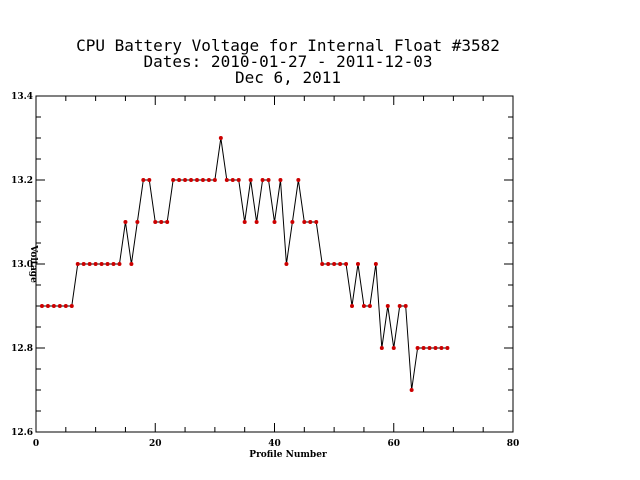  Describe the element at coordinates (393, 444) in the screenshot. I see `x-tick-label: 60` at that location.